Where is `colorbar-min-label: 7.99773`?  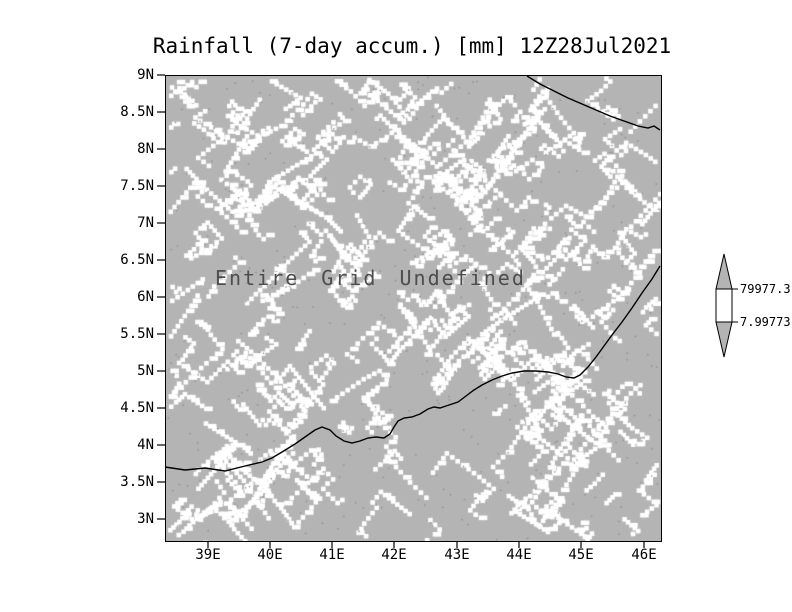 colorbar-min-label: 7.99773 is located at coordinates (765, 322).